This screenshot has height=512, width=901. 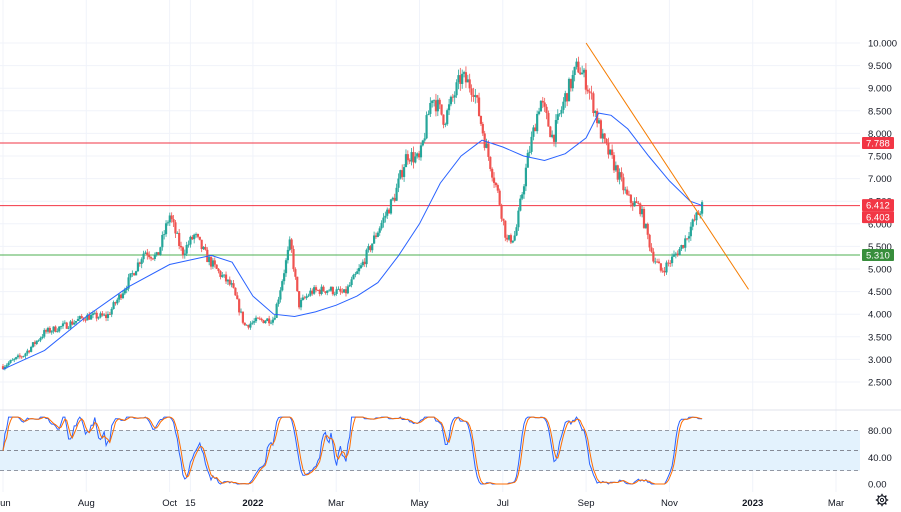 What do you see at coordinates (880, 66) in the screenshot?
I see `price-tick-label: 9.500` at bounding box center [880, 66].